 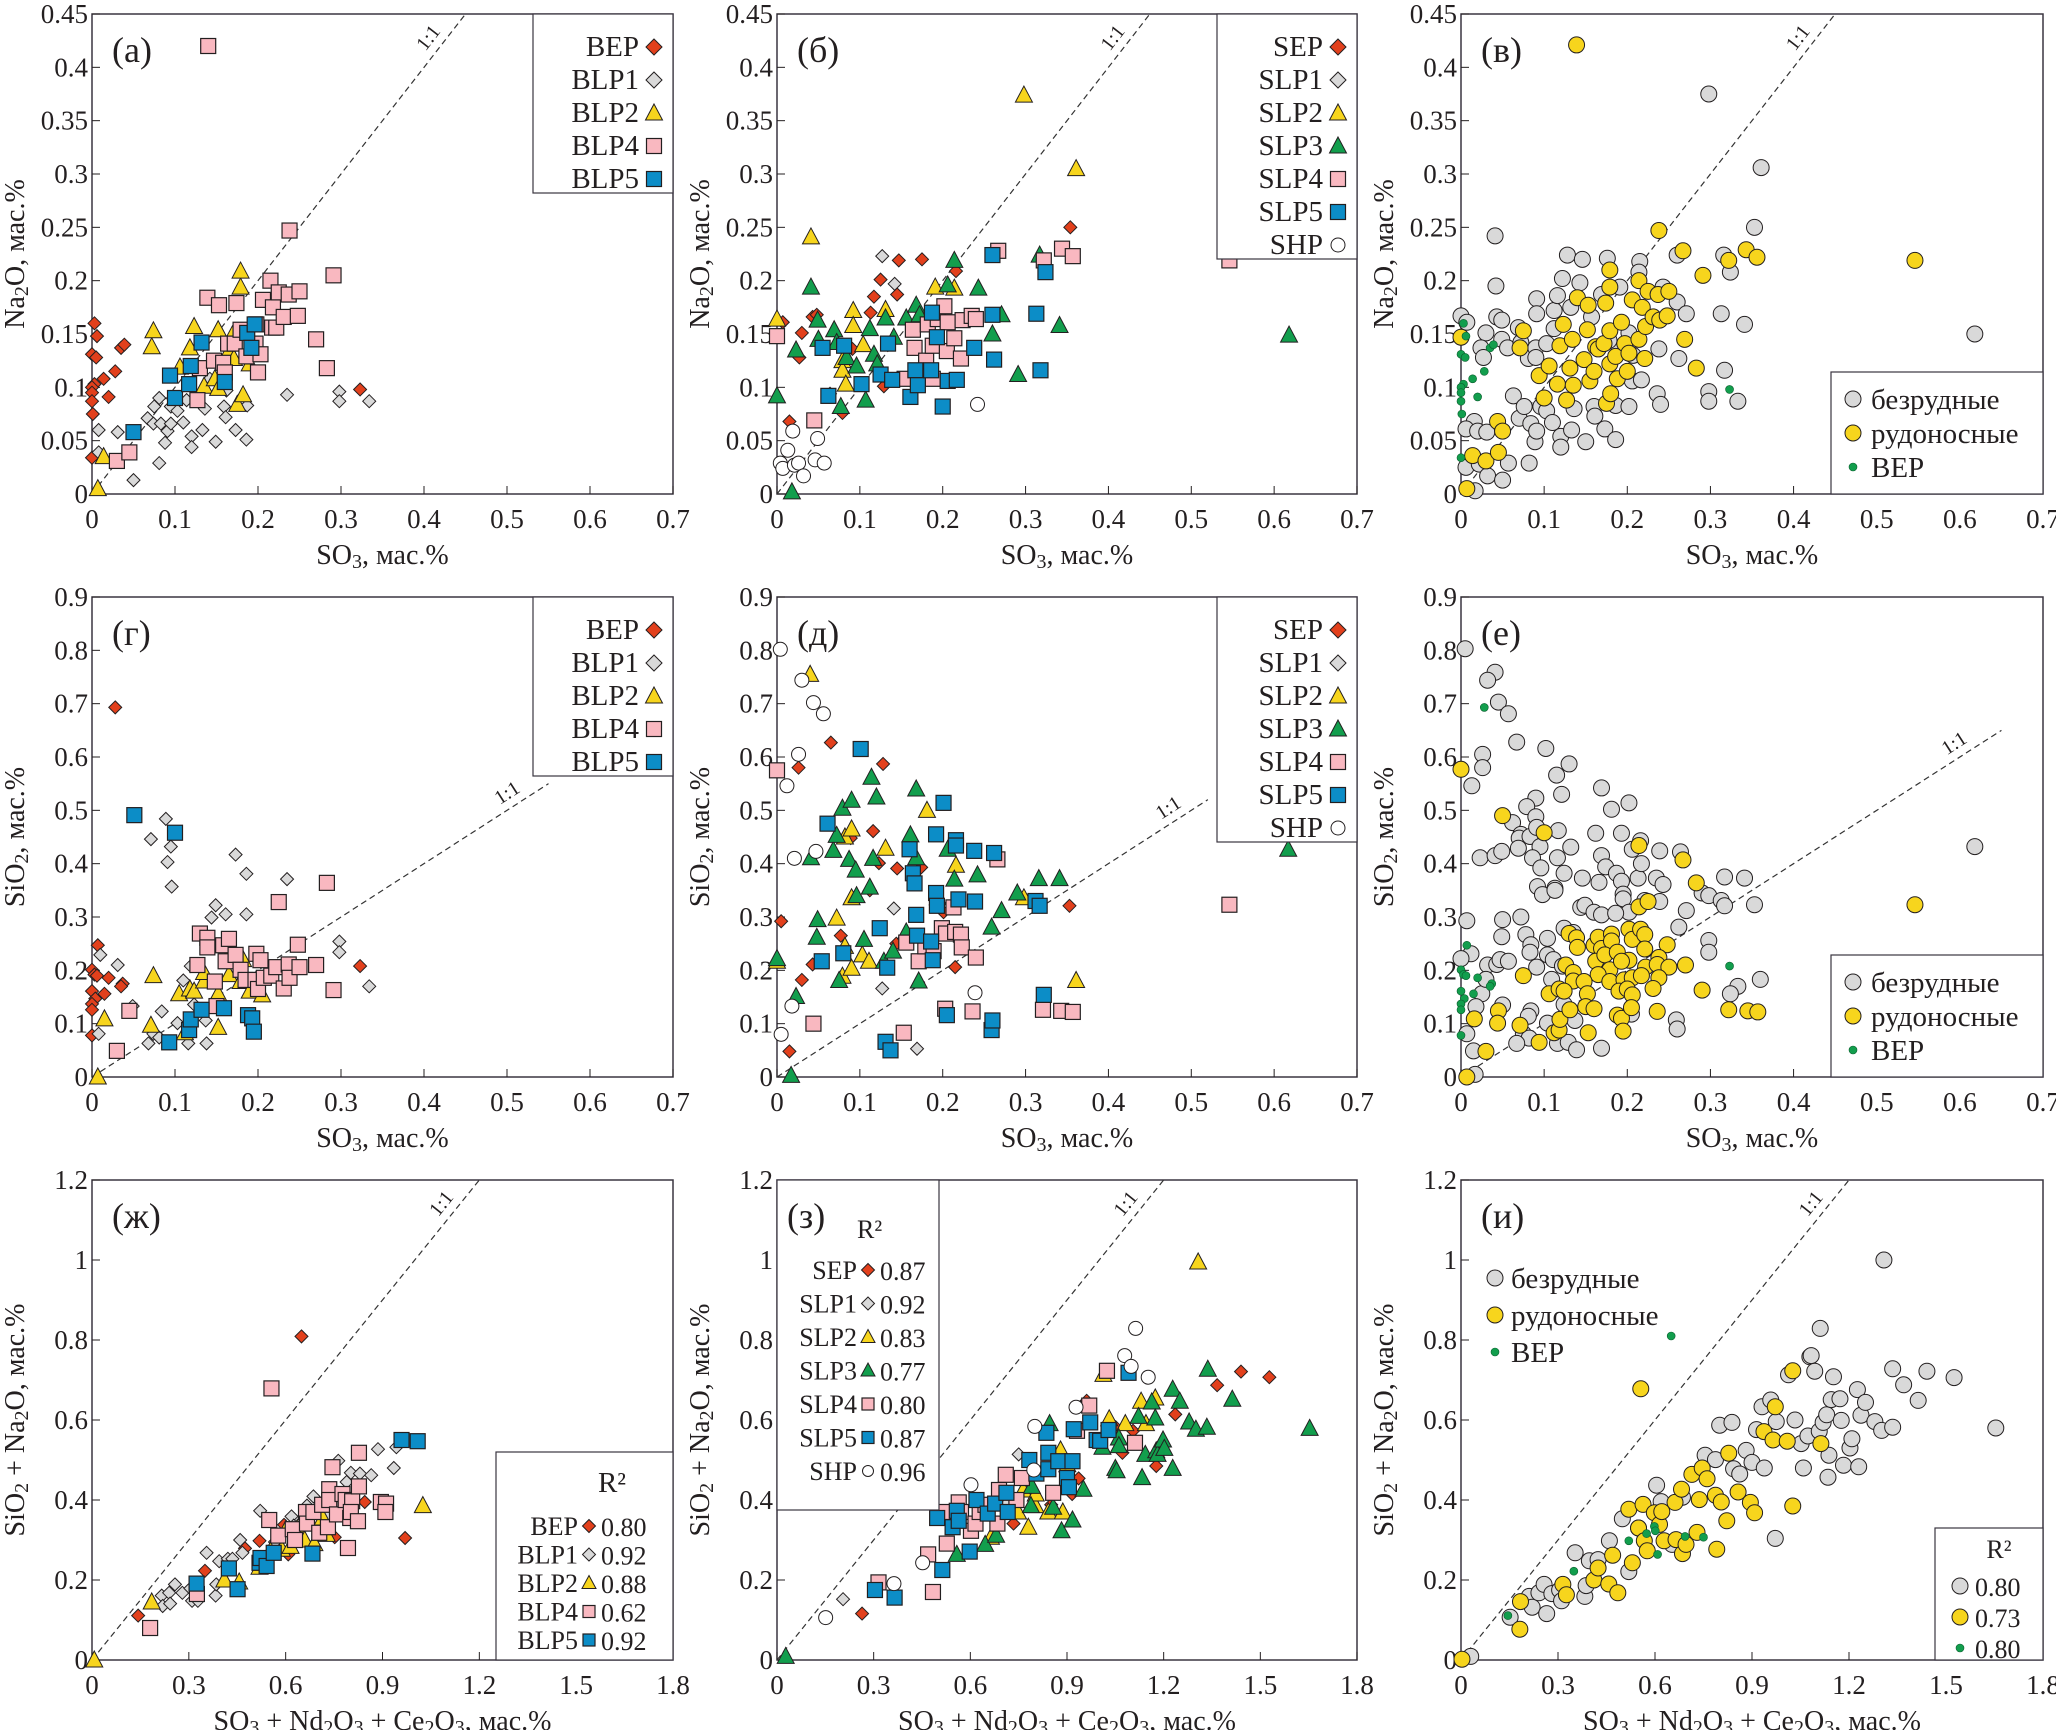 What do you see at coordinates (612, 47) in the screenshot?
I see `legend-label: BEP` at bounding box center [612, 47].